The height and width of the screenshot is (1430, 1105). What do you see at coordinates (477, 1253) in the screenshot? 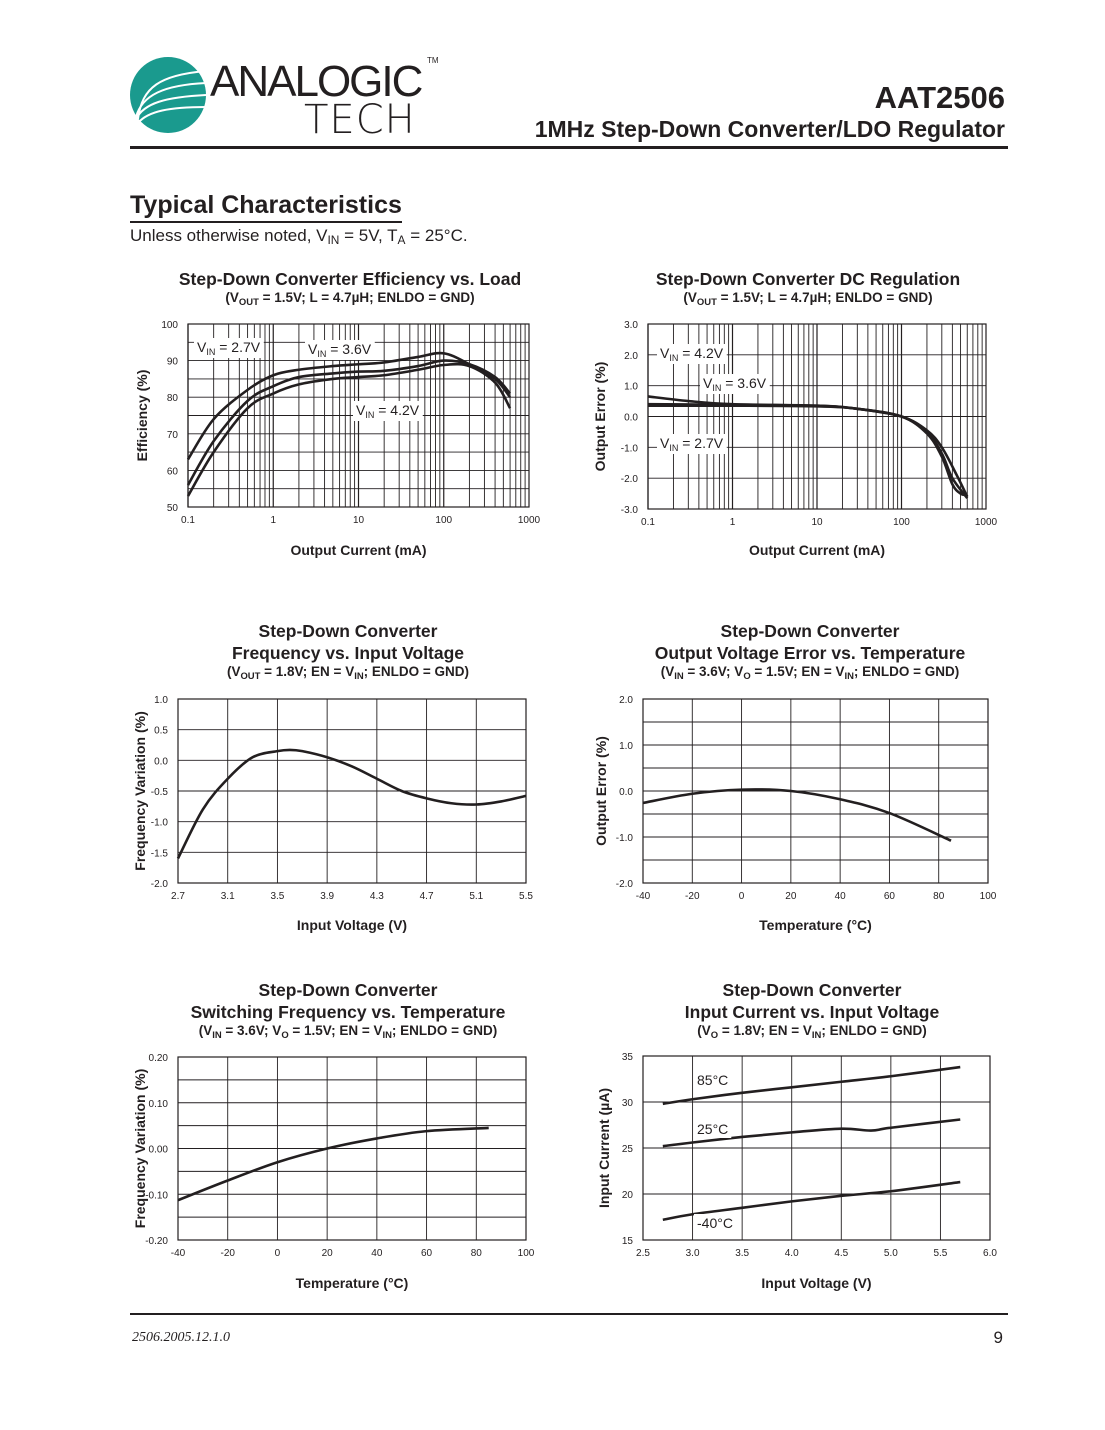
I see `x-tick-label: 80` at bounding box center [477, 1253].